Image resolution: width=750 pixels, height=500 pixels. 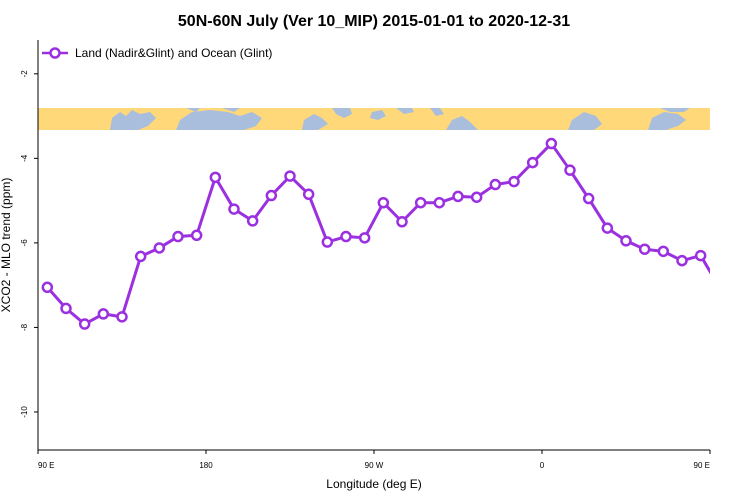 What do you see at coordinates (6, 245) in the screenshot?
I see `y-axis-label: XCO2 - MLO trend (ppm)` at bounding box center [6, 245].